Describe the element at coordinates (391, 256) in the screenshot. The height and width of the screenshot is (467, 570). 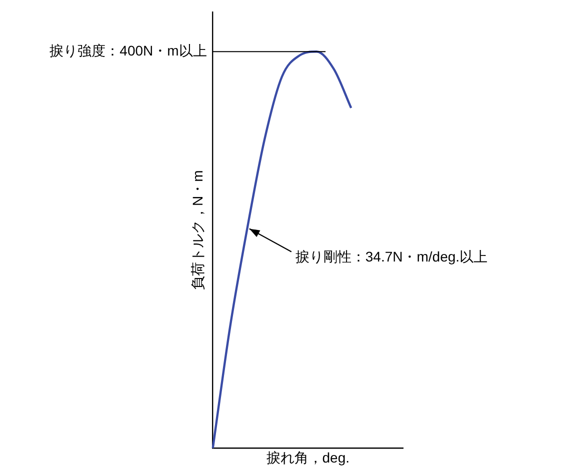
I see `annotation: 捩り剛性：34.7N・m/deg.以上` at that location.